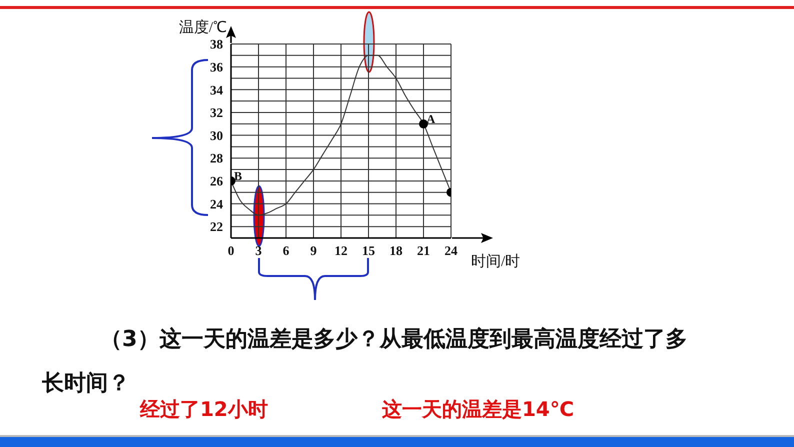 This screenshot has height=447, width=794. What do you see at coordinates (217, 181) in the screenshot?
I see `y-tick-label: 26` at bounding box center [217, 181].